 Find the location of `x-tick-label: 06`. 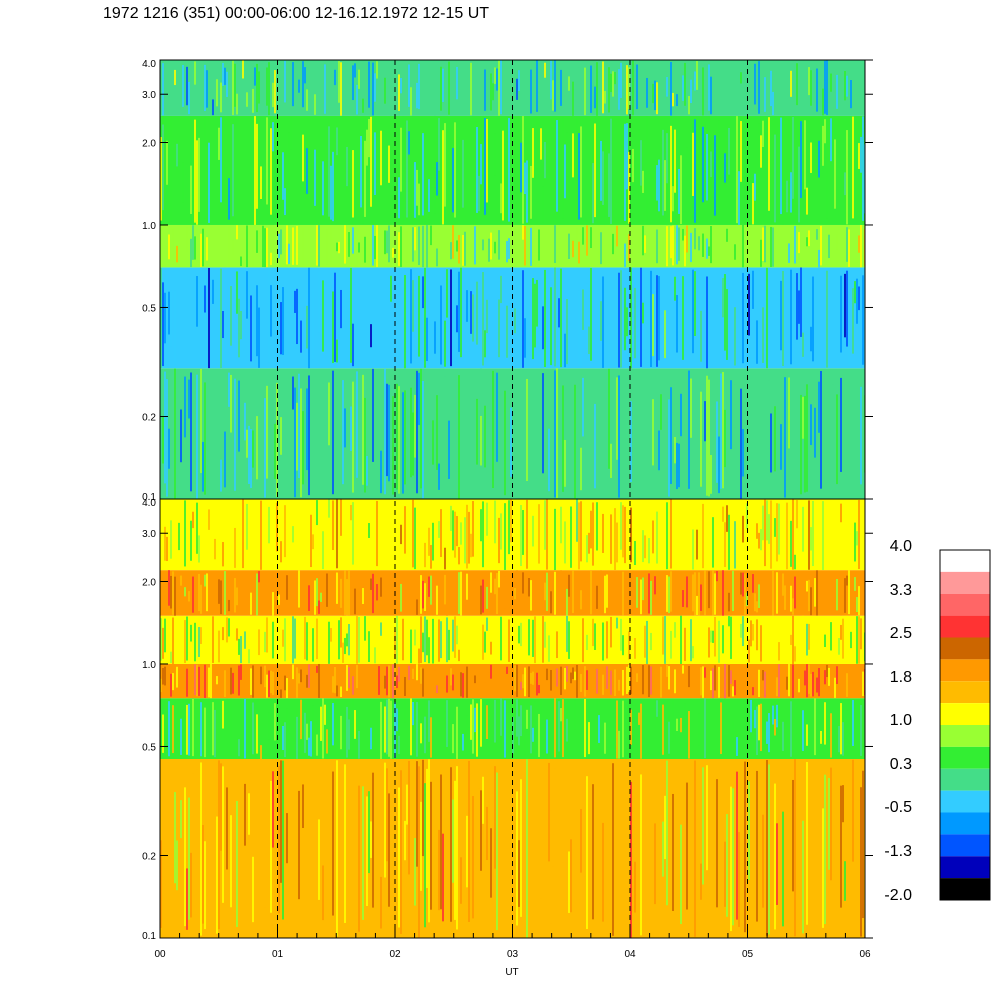

x-tick-label: 06 is located at coordinates (865, 954).